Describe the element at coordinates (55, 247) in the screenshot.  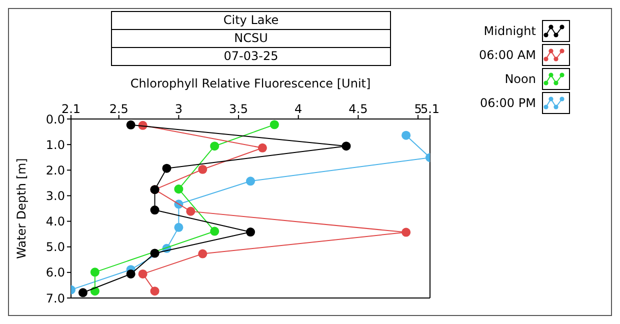
I see `y-tick-label: 5.0` at that location.